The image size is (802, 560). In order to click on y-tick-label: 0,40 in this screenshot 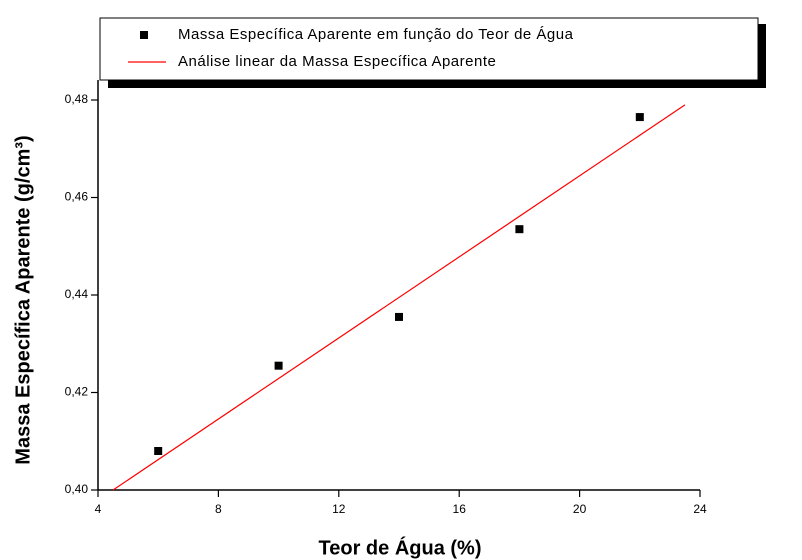, I will do `click(77, 489)`.